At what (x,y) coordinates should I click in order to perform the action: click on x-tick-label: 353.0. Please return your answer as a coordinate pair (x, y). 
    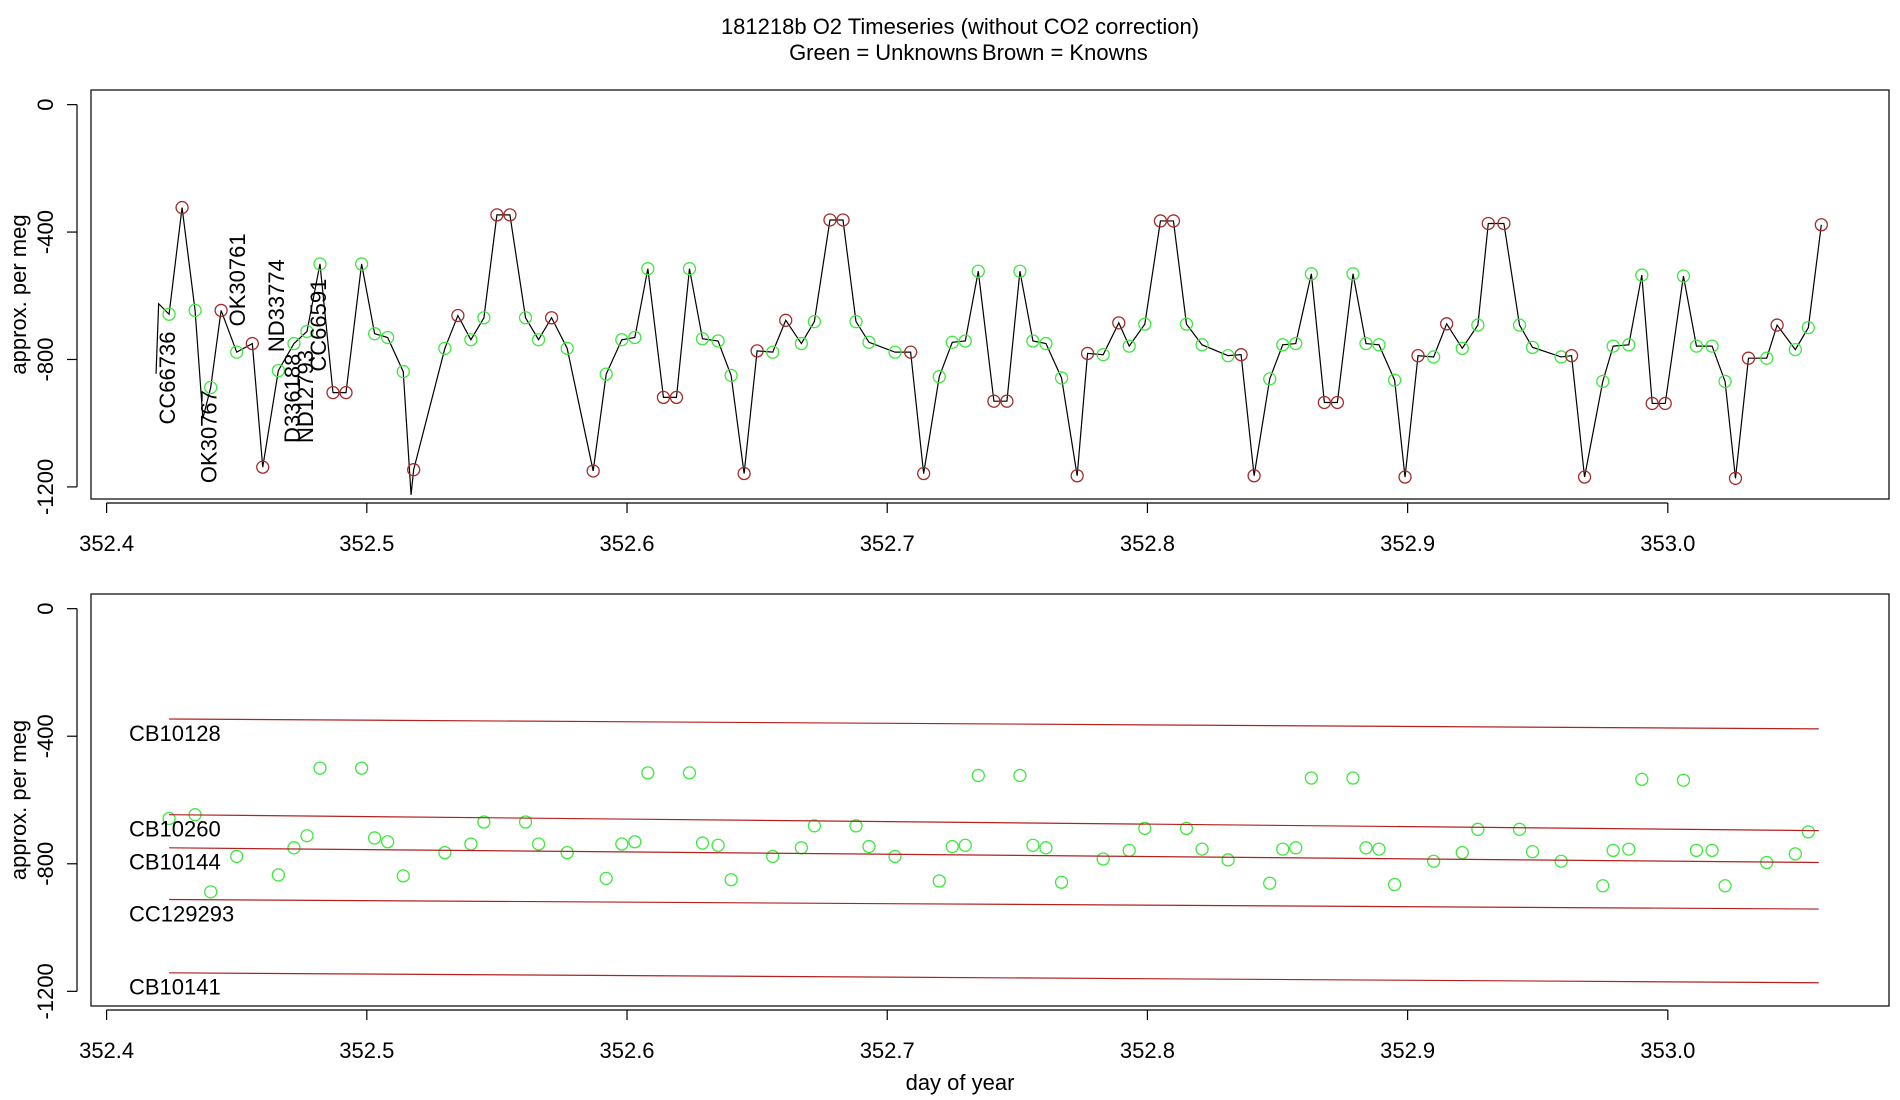
    Looking at the image, I should click on (1667, 543).